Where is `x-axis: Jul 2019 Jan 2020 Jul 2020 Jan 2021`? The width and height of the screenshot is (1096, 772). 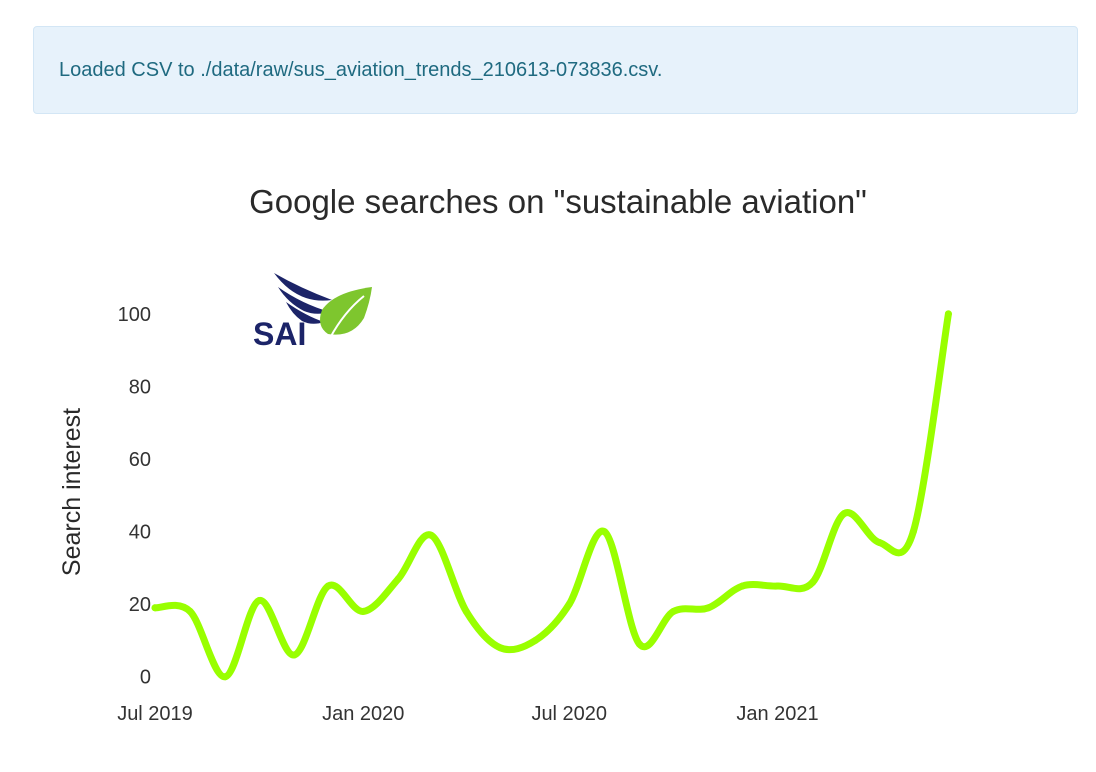 x-axis: Jul 2019 Jan 2020 Jul 2020 Jan 2021 is located at coordinates (467, 714).